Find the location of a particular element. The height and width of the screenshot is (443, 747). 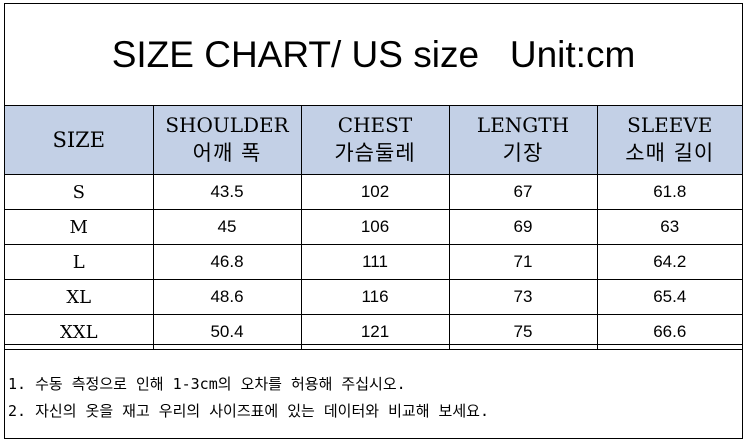

header-length-ko: 기장 is located at coordinates (523, 153).